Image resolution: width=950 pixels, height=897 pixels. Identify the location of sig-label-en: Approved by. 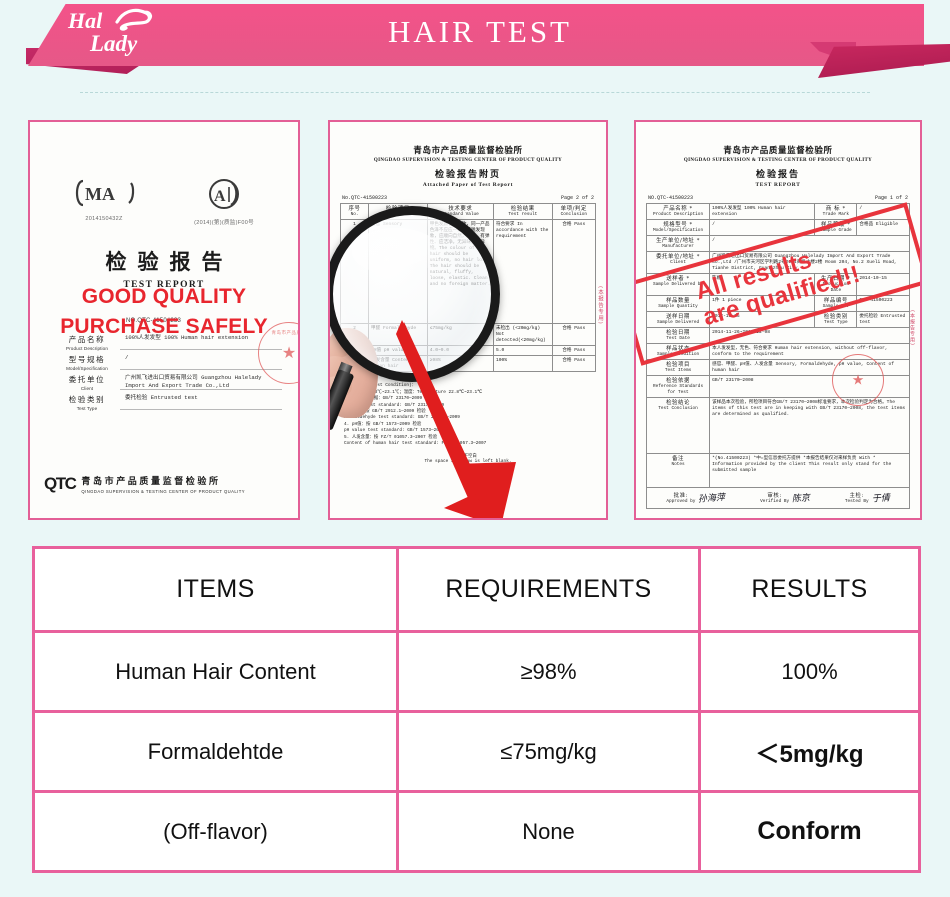
(681, 501).